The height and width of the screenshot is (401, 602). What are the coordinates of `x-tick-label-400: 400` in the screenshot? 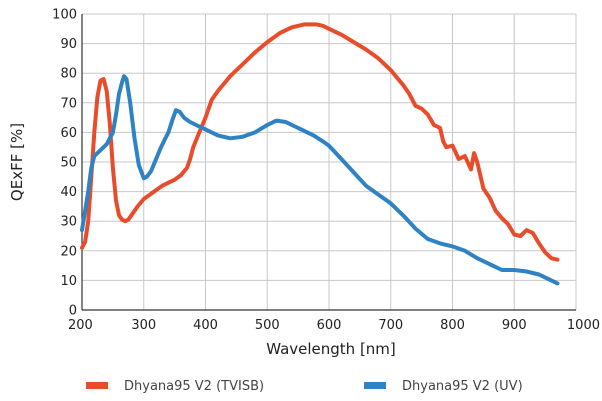 It's located at (205, 325).